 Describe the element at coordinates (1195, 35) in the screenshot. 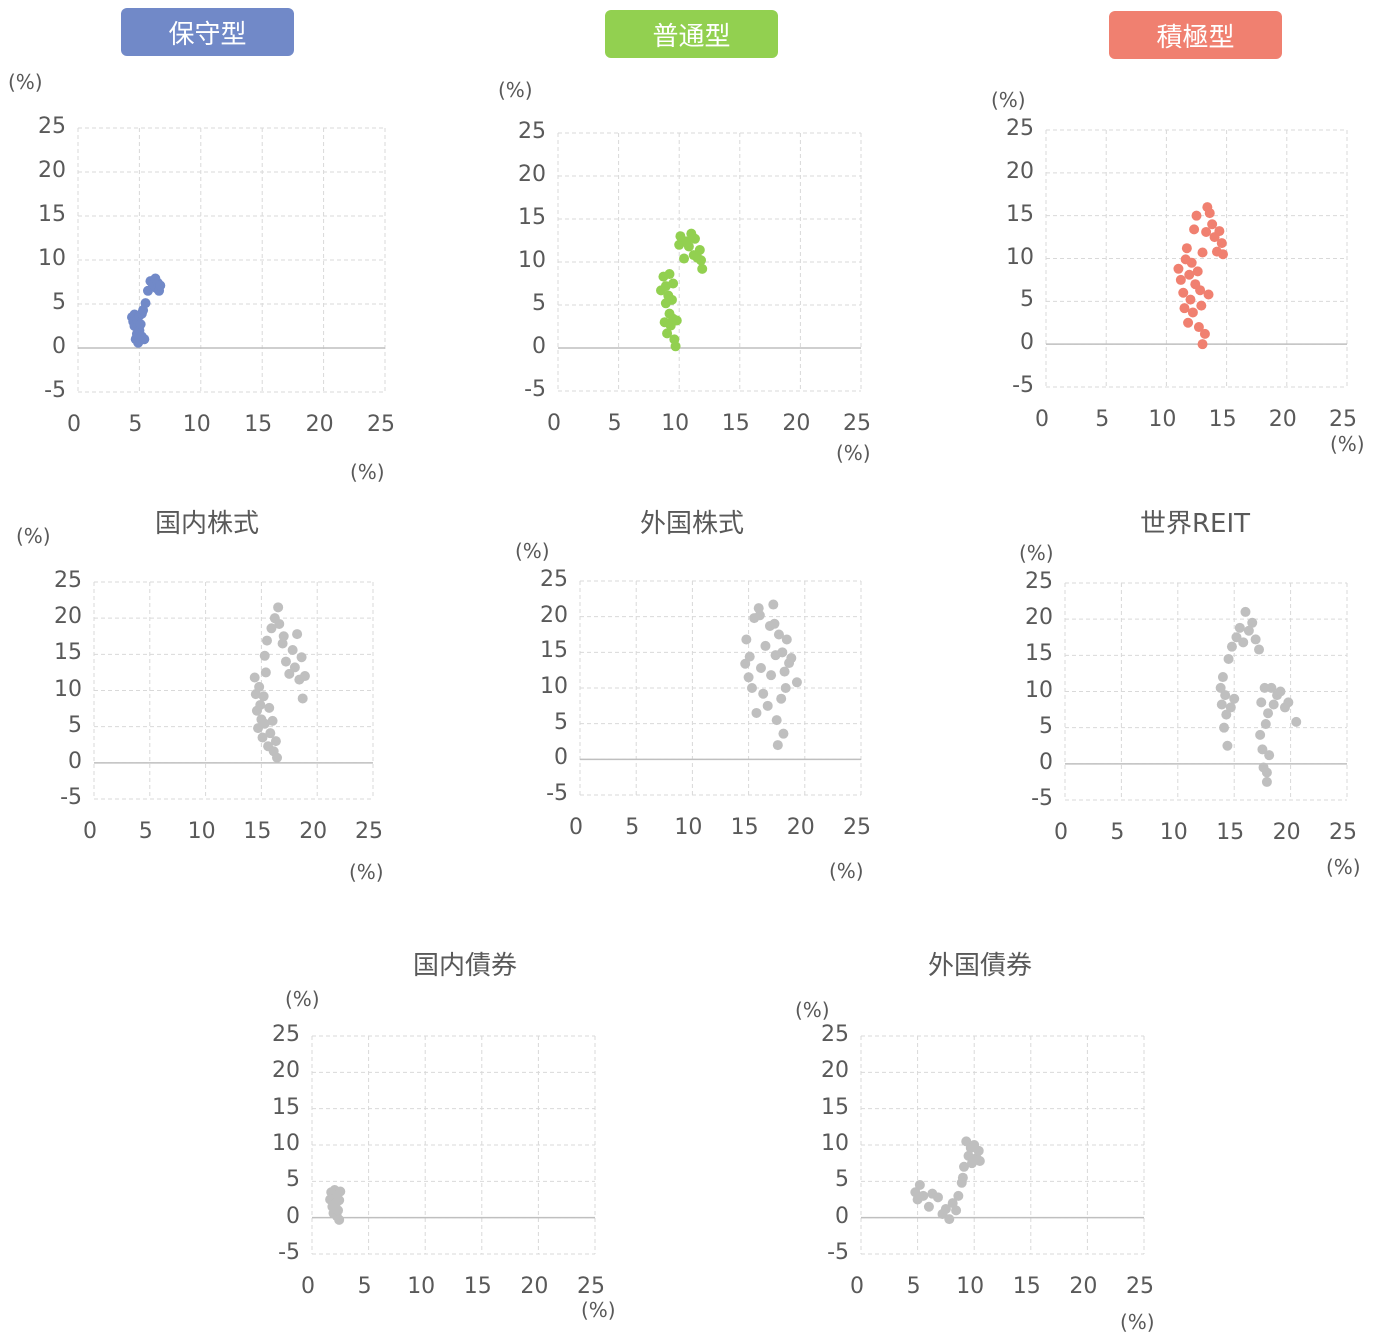

I see `portfolio-type-badge: 積極型` at that location.